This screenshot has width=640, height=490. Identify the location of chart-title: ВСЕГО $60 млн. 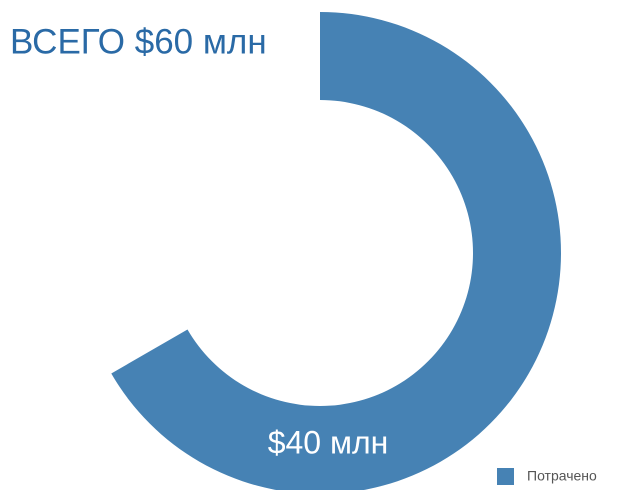
(138, 41).